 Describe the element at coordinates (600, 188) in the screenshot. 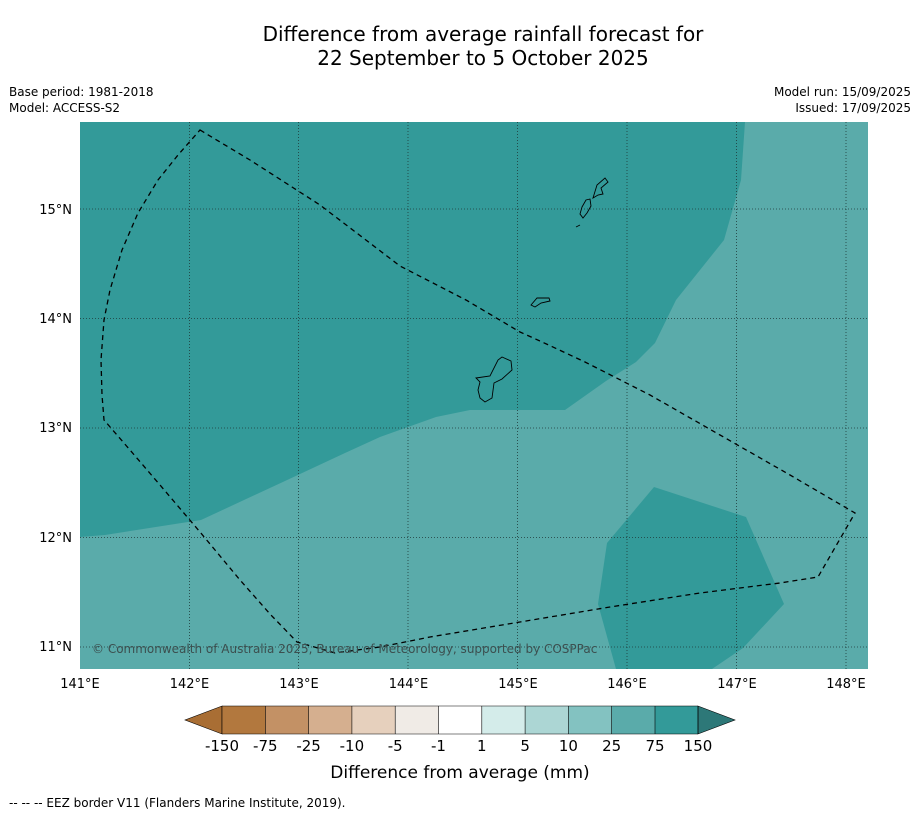

I see `island-saipan` at that location.